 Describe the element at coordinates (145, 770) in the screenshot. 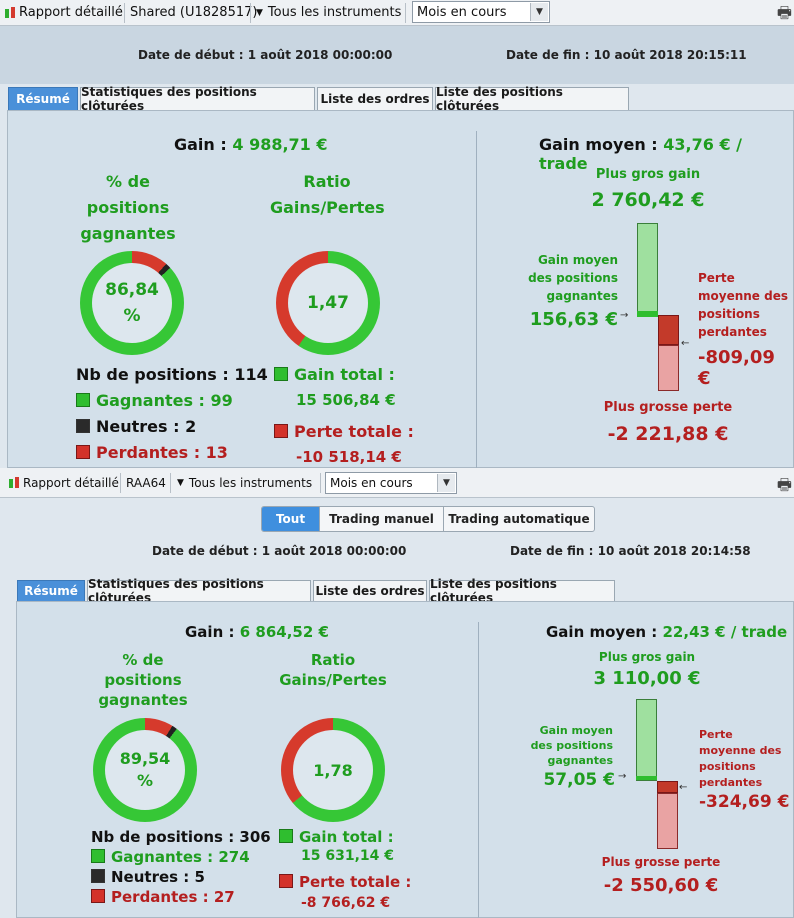

I see `win-rate-donut: 89,54%` at that location.